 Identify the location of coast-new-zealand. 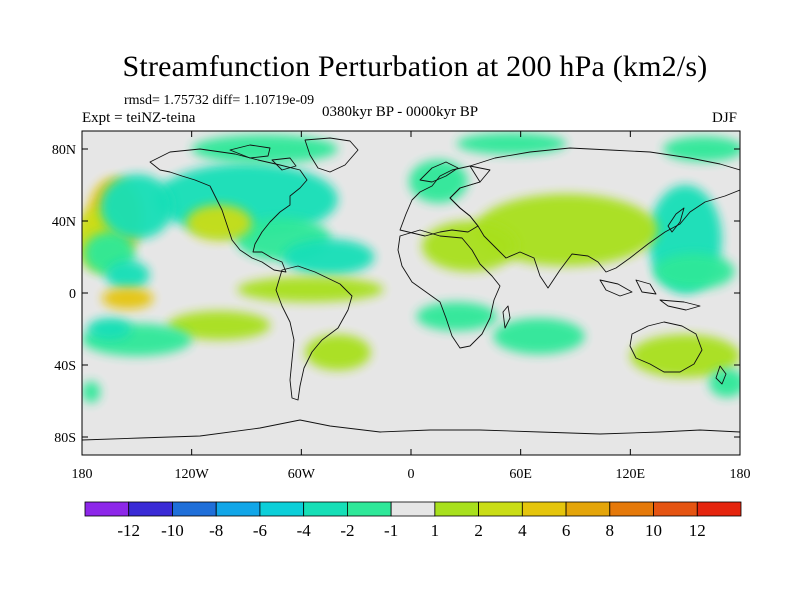
(721, 375).